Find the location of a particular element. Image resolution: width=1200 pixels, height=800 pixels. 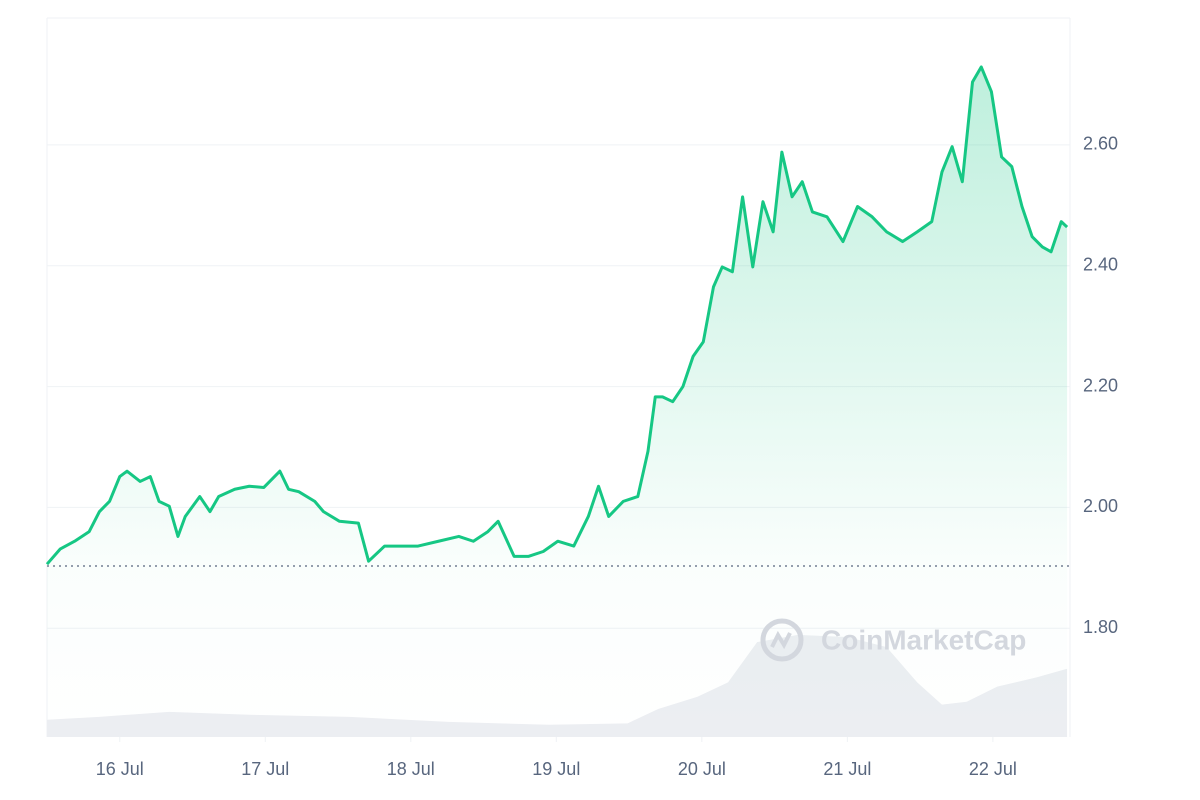

y-tick-label: 2.40 is located at coordinates (1100, 264).